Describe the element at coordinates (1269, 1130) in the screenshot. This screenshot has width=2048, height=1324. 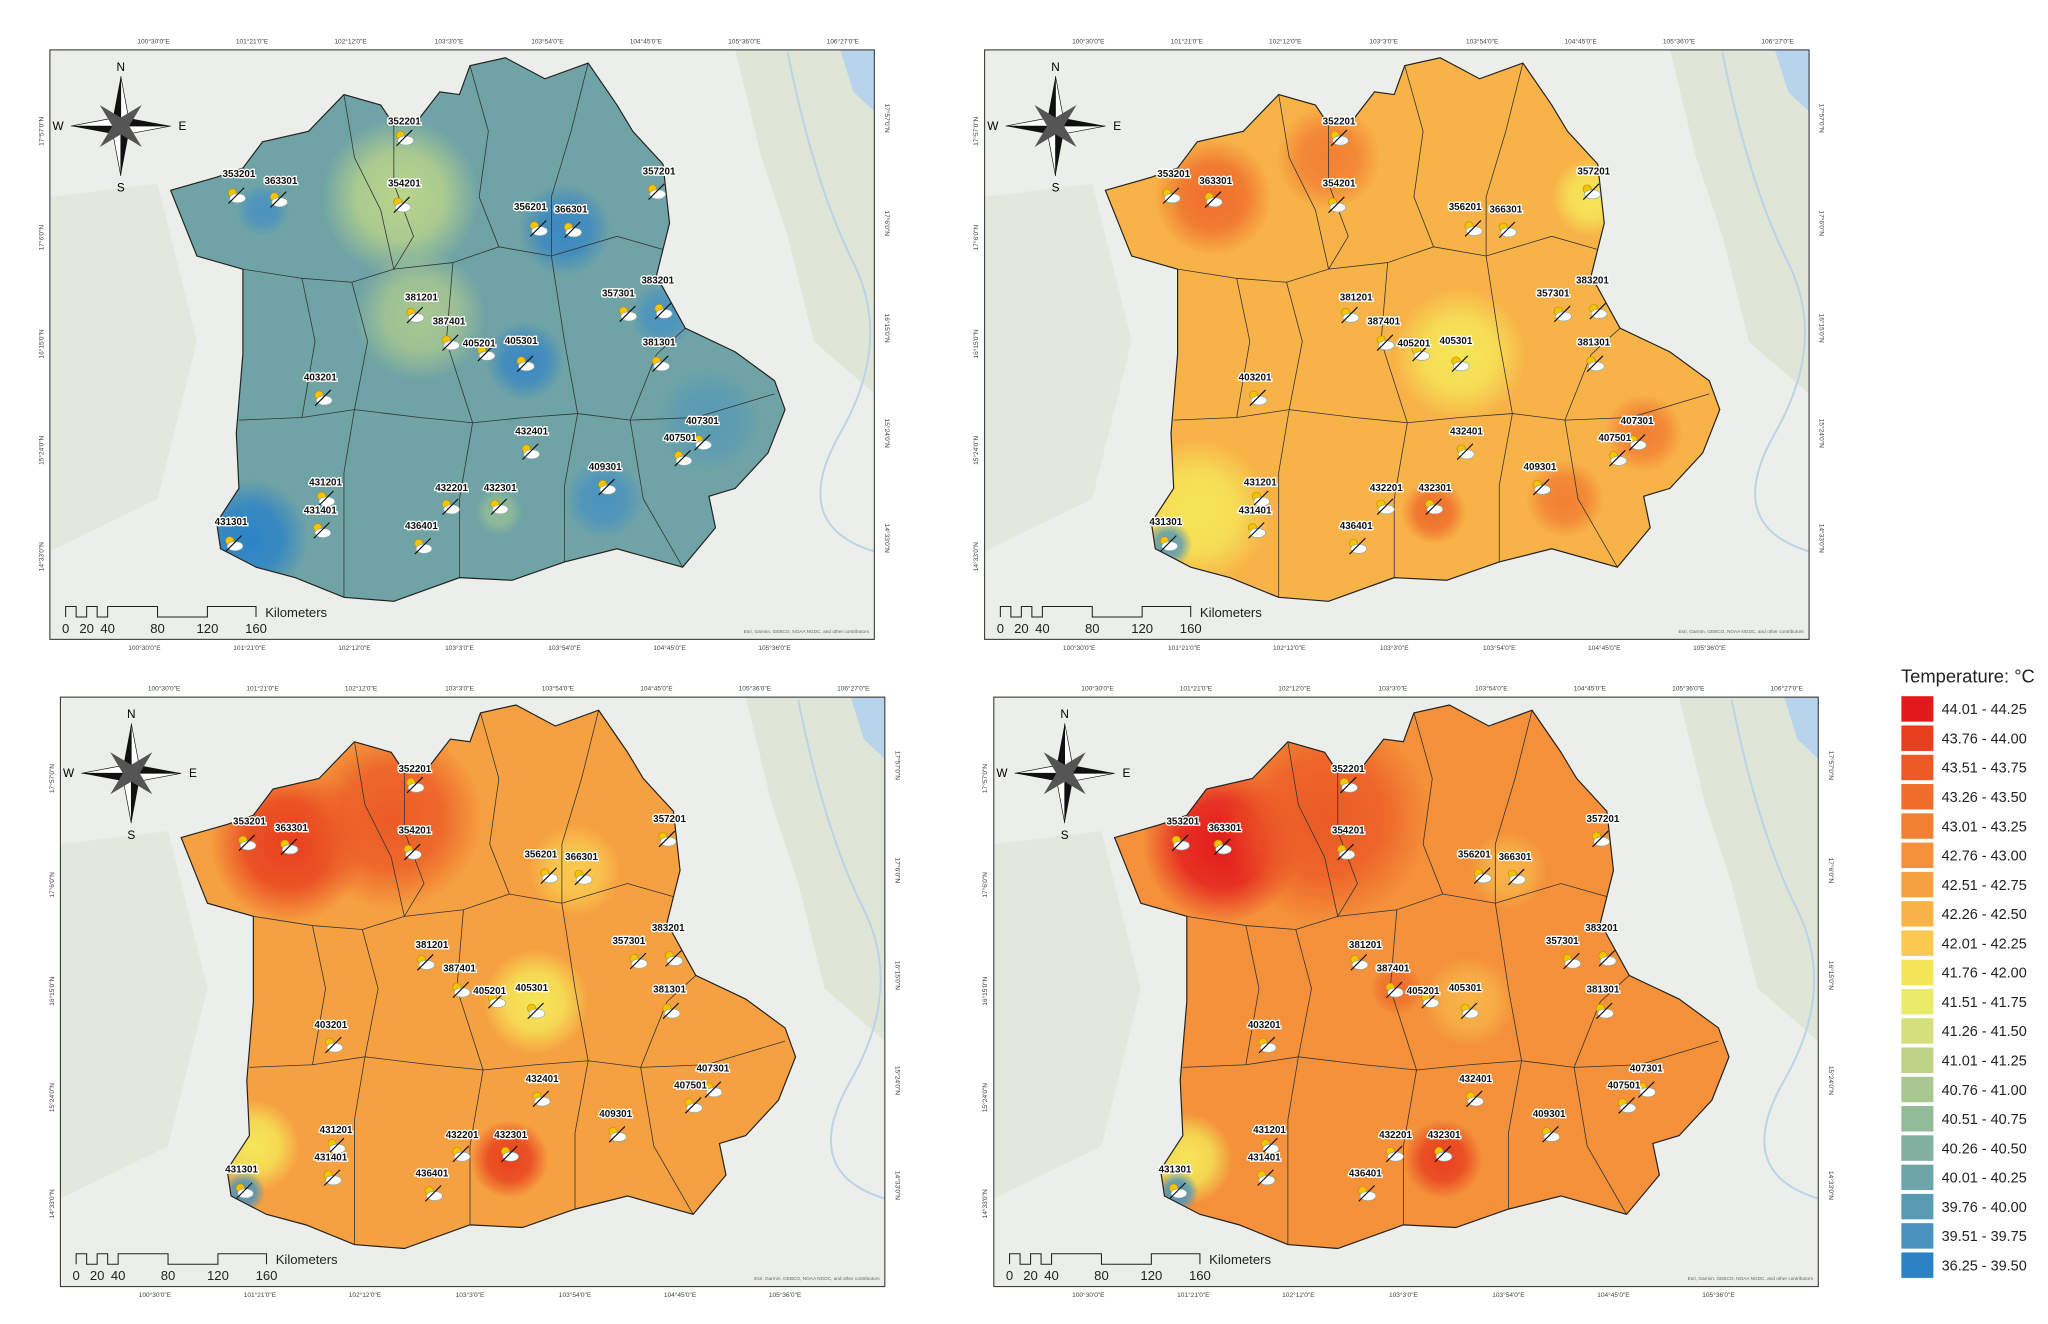
I see `station-label: 431201` at that location.